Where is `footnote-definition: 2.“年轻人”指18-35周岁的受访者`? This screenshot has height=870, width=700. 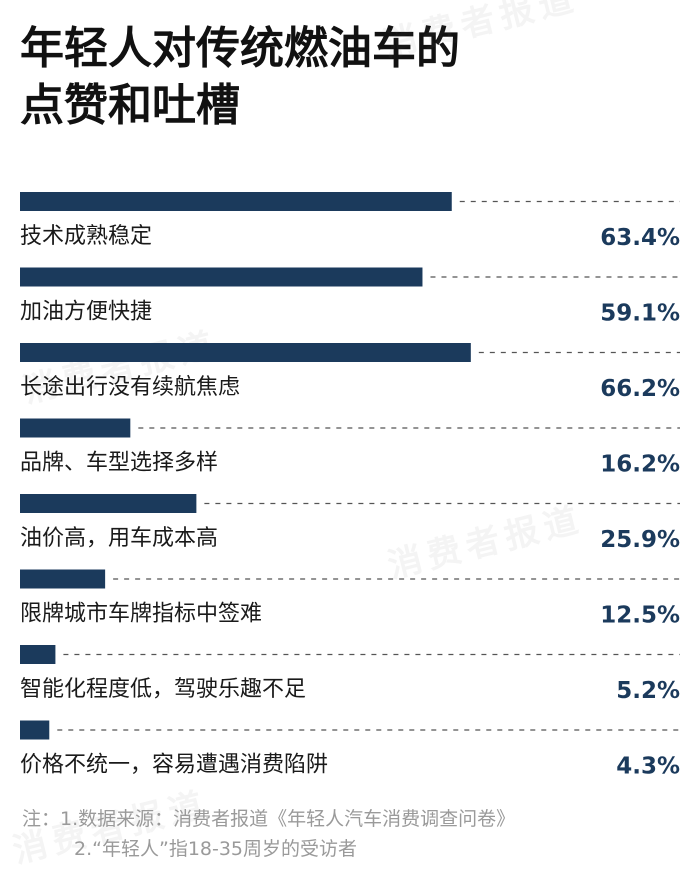 footnote-definition: 2.“年轻人”指18-35周岁的受访者 is located at coordinates (216, 849).